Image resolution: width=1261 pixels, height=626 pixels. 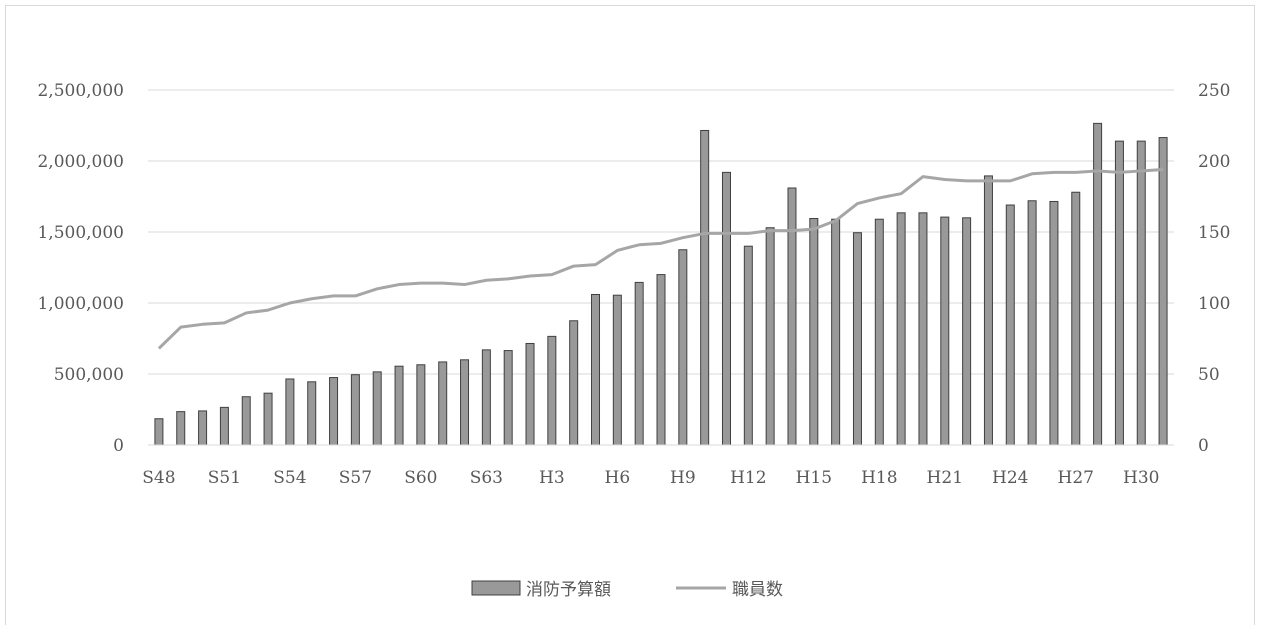 What do you see at coordinates (80, 162) in the screenshot?
I see `left-axis-tick-label: 2,000,000` at bounding box center [80, 162].